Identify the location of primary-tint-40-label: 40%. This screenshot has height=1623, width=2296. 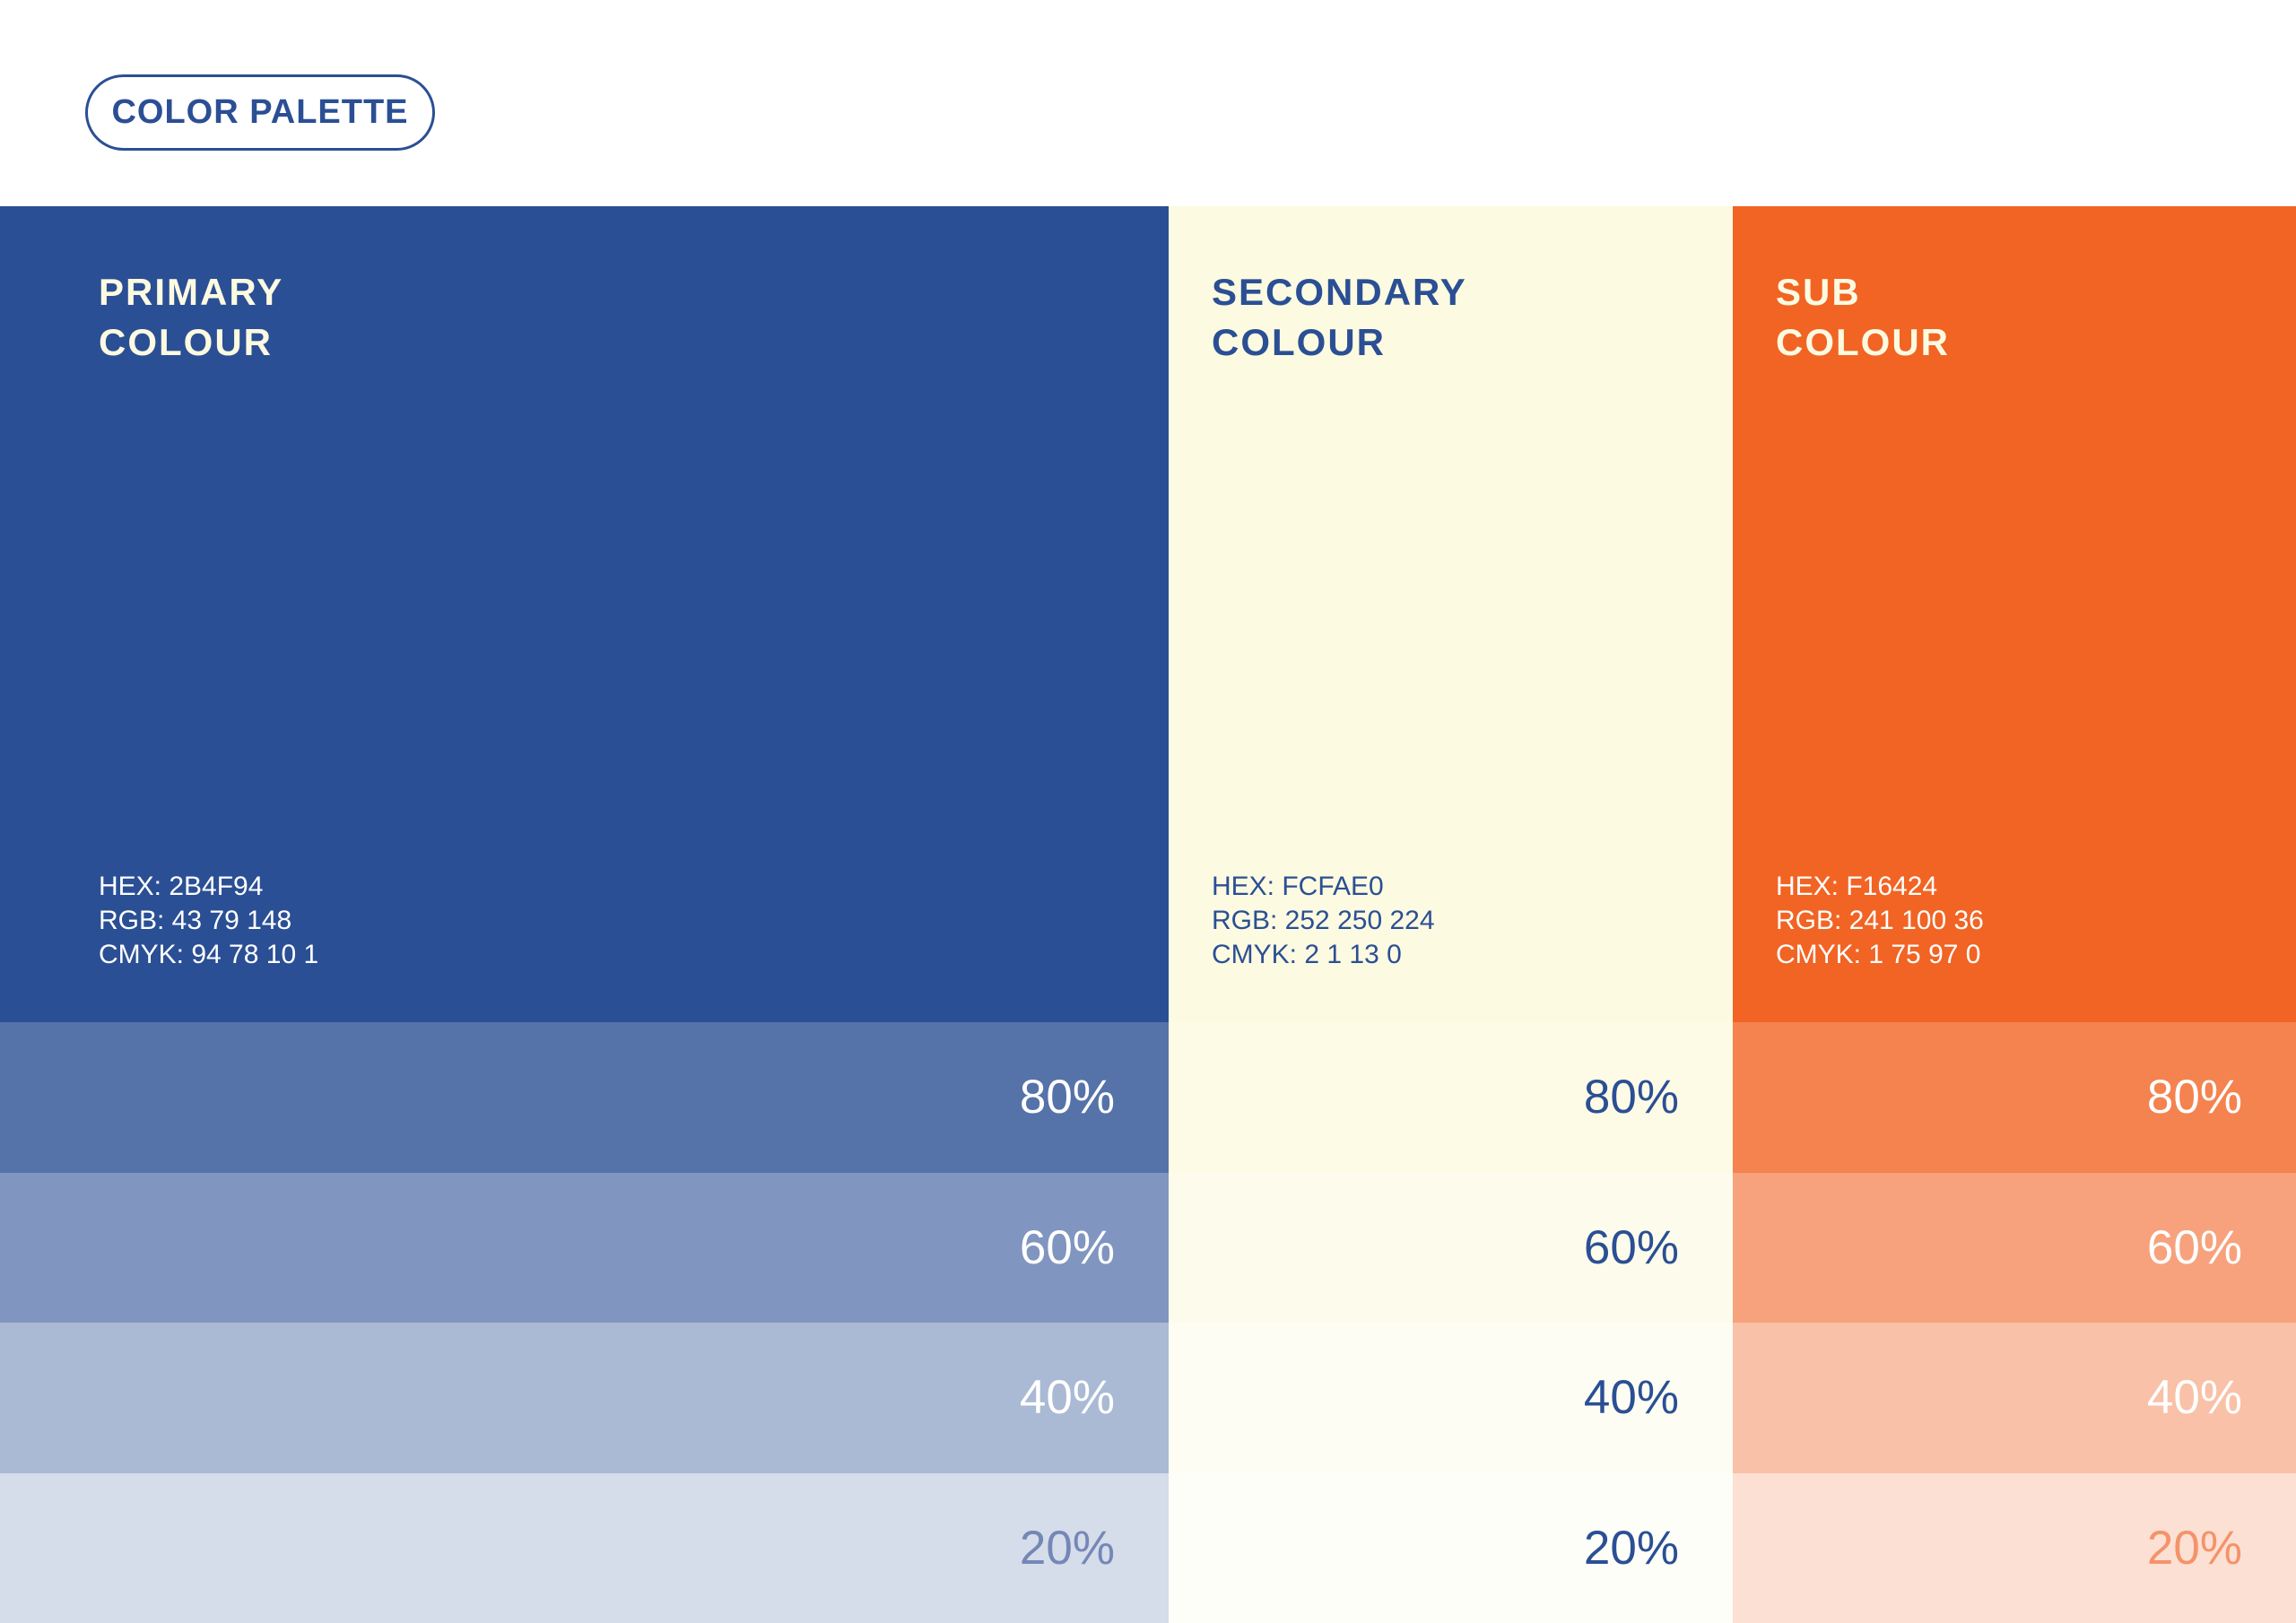
(1067, 1398).